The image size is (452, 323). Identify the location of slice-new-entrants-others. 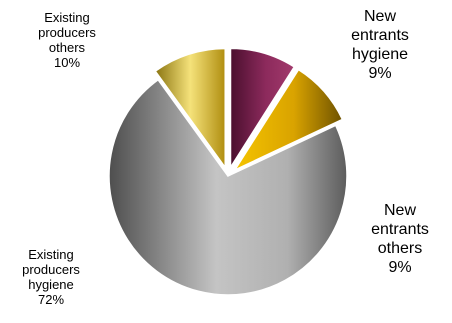
(288, 120).